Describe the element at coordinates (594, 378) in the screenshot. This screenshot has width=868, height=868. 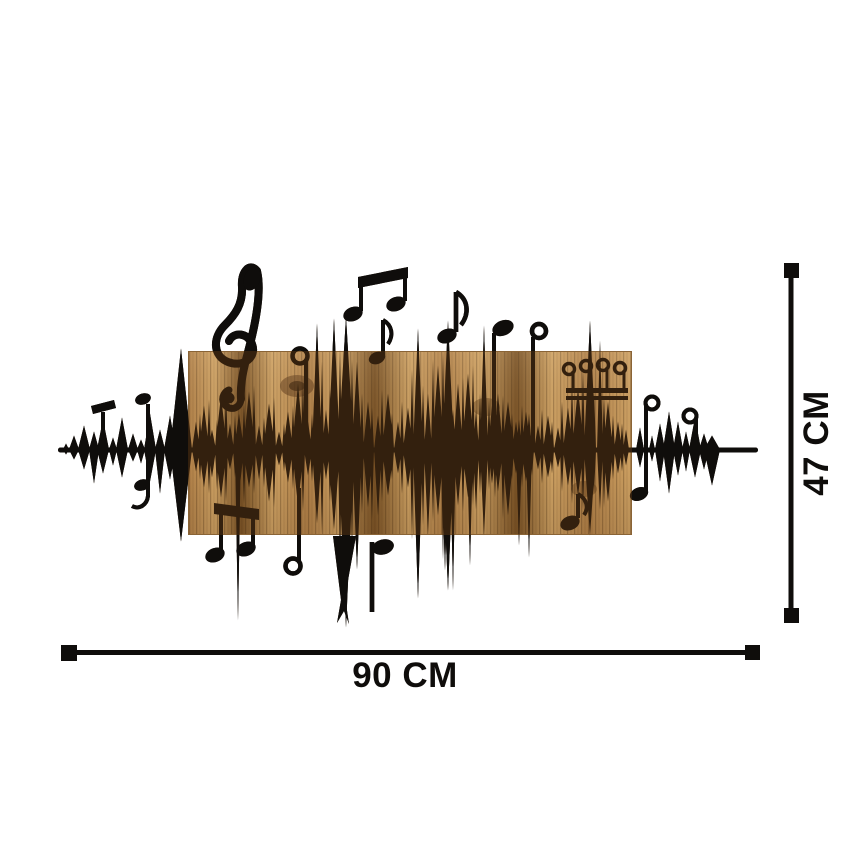
I see `sixteenth-note-group-icon` at that location.